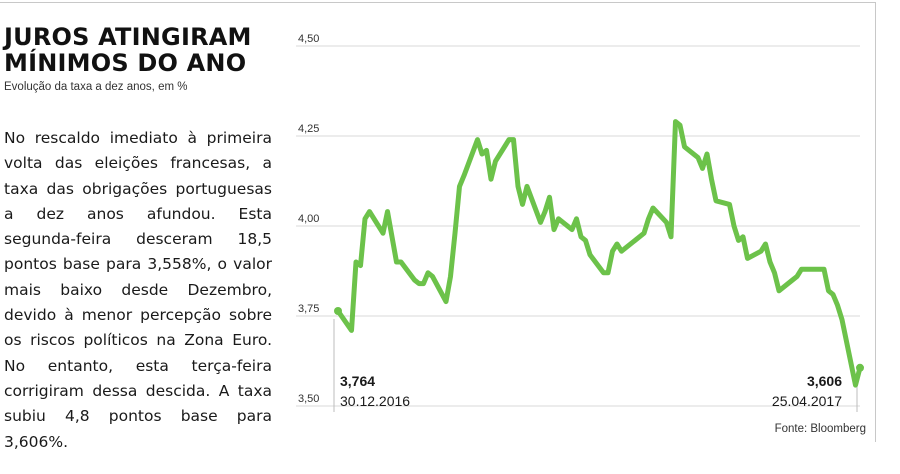 This screenshot has width=900, height=474. Describe the element at coordinates (357, 381) in the screenshot. I see `start-value-label: 3,764` at that location.